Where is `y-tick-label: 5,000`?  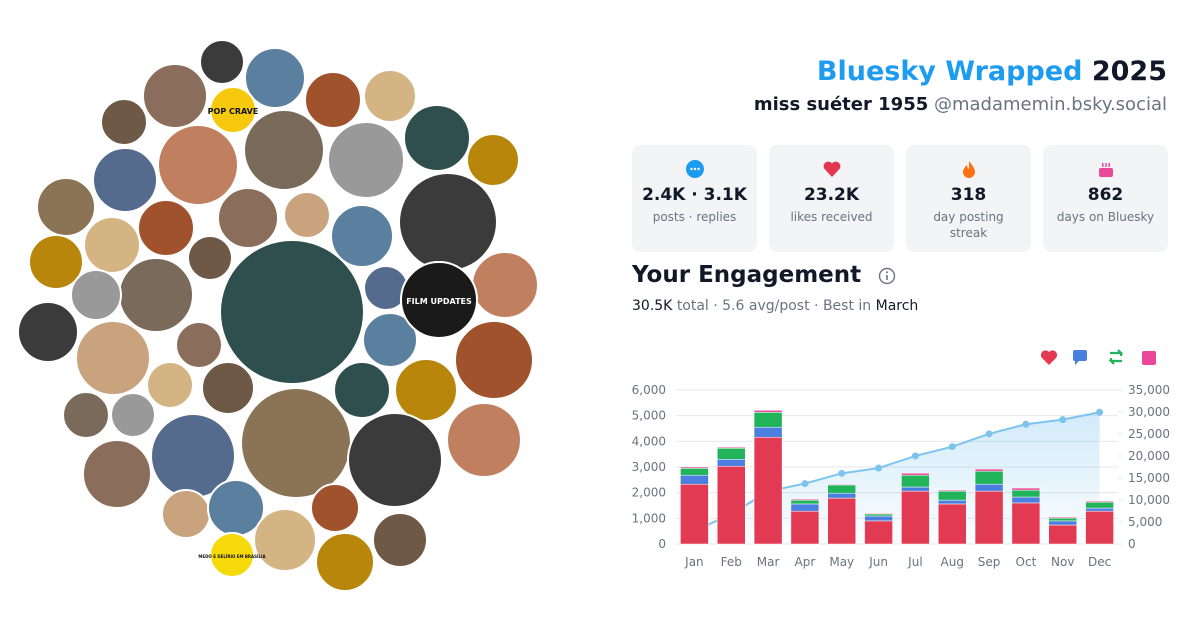 y-tick-label: 5,000 is located at coordinates (649, 416).